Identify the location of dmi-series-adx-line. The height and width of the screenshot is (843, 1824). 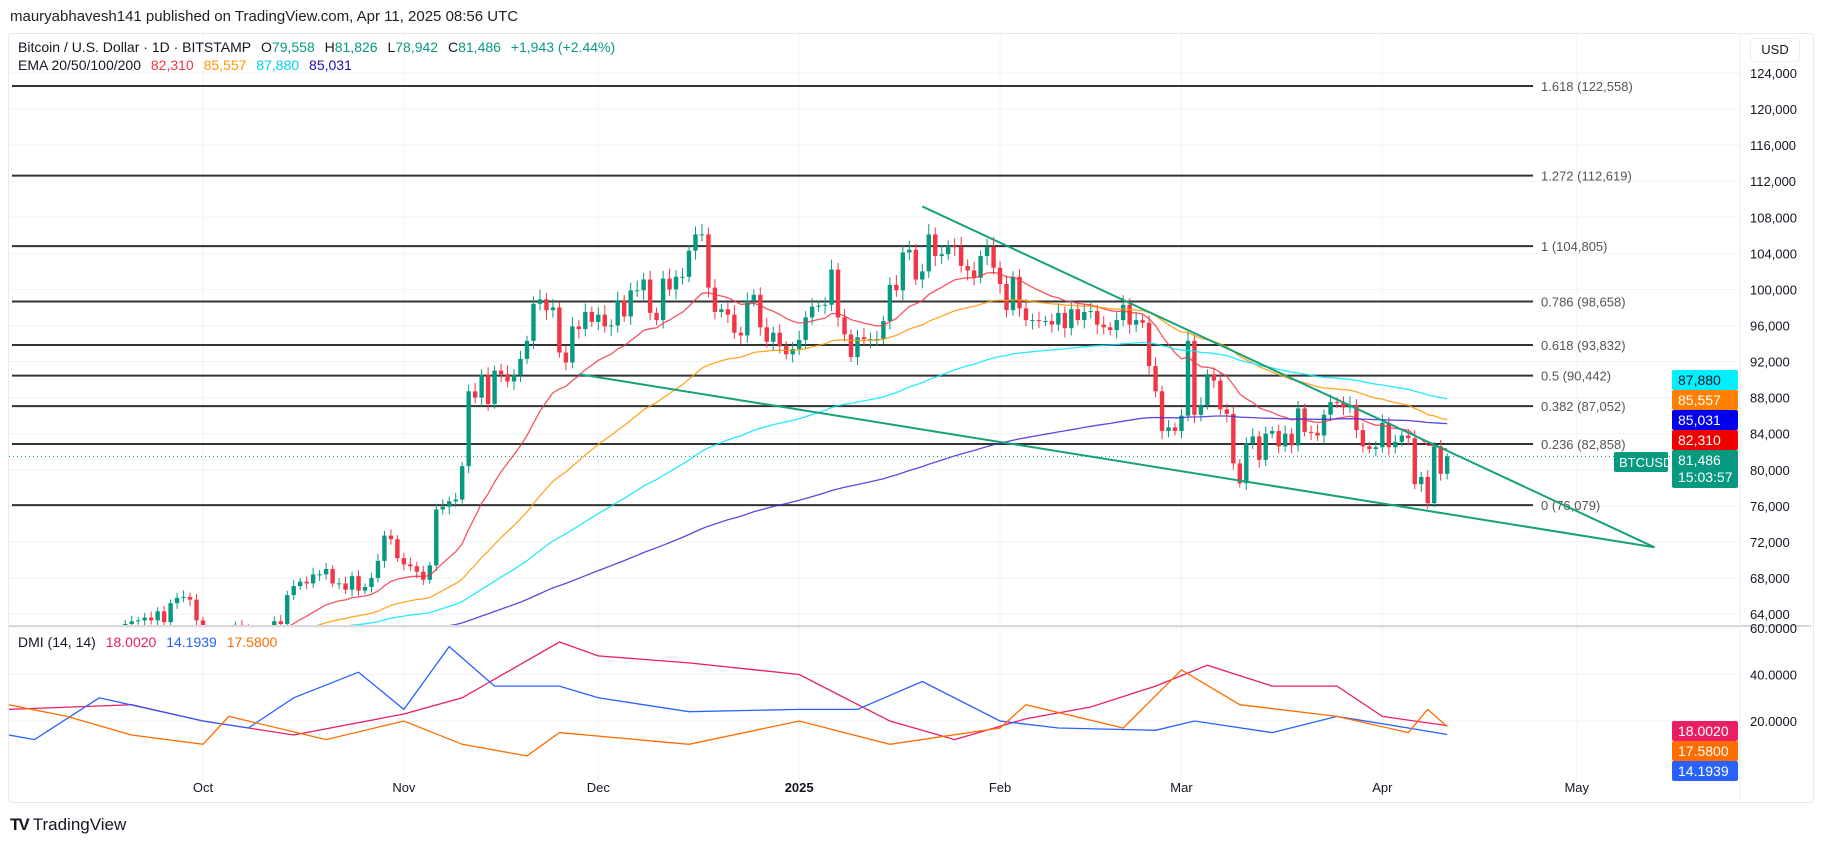
(728, 691).